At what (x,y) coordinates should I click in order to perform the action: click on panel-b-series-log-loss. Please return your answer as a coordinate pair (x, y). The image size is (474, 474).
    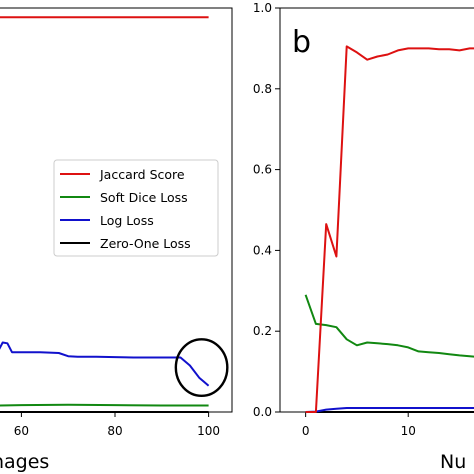
    Looking at the image, I should click on (389, 410).